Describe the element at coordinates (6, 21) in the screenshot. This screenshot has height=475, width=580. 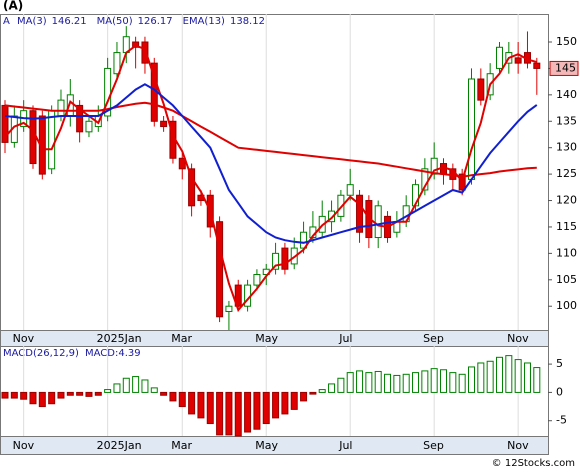
I see `legend-symbol: A` at that location.